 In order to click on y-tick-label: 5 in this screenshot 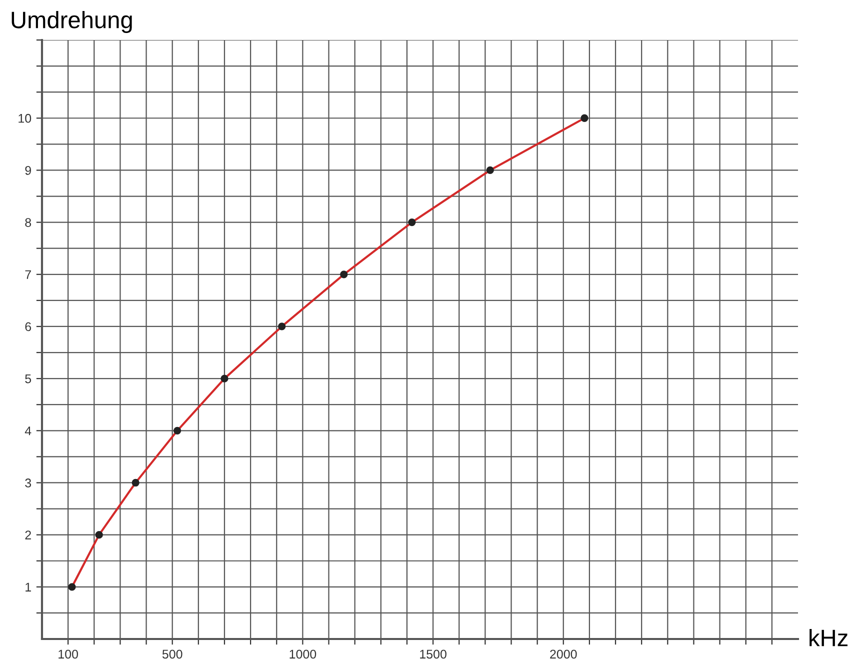, I will do `click(28, 379)`.